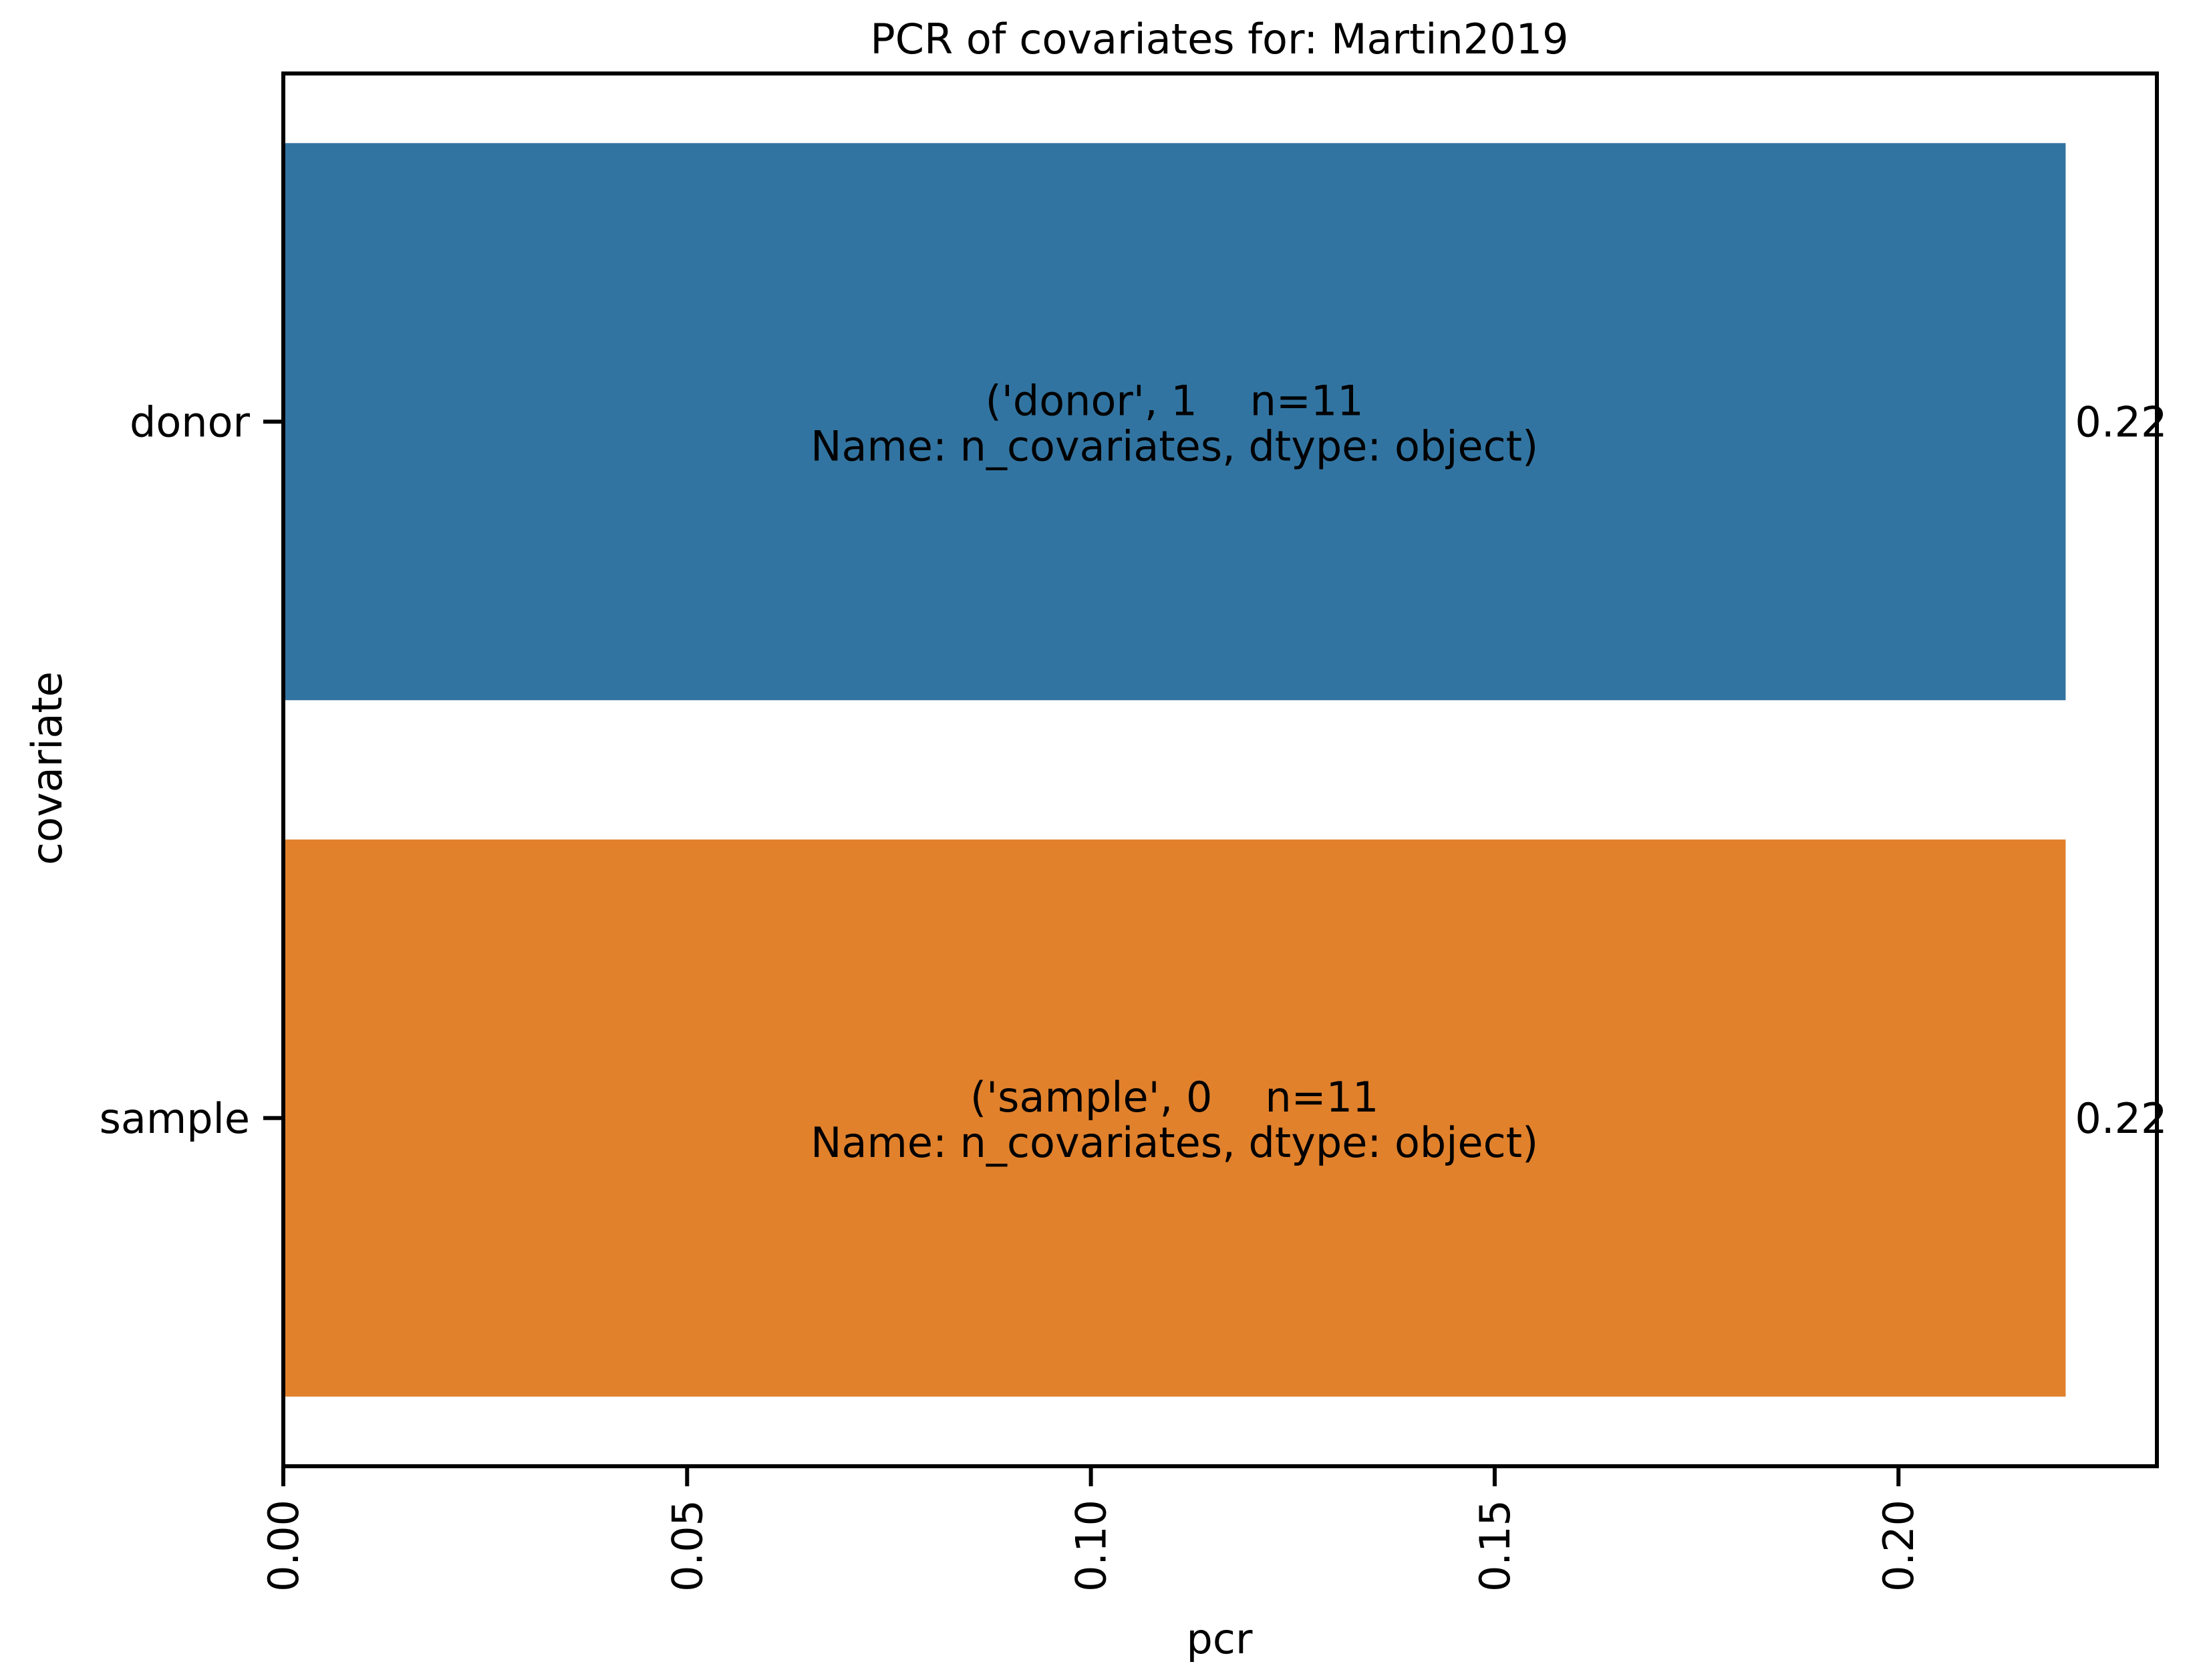  What do you see at coordinates (1220, 1639) in the screenshot?
I see `x-axis-label: pcr` at bounding box center [1220, 1639].